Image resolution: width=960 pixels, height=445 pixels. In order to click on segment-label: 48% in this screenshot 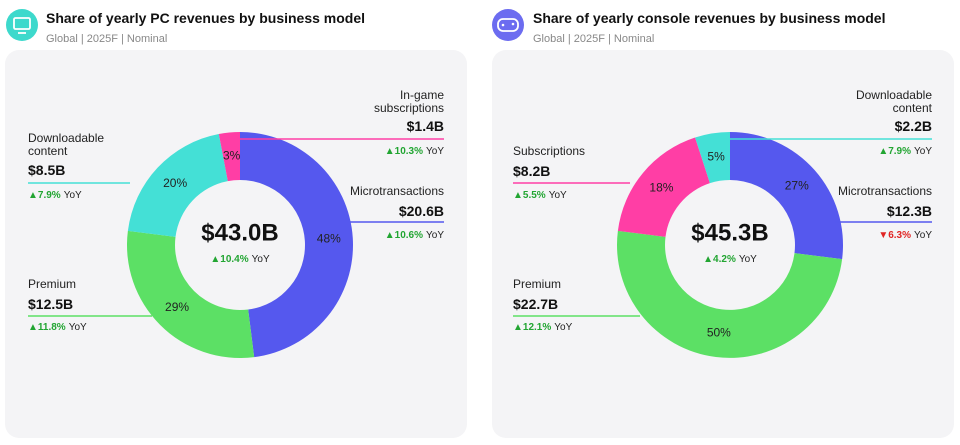, I will do `click(329, 239)`.